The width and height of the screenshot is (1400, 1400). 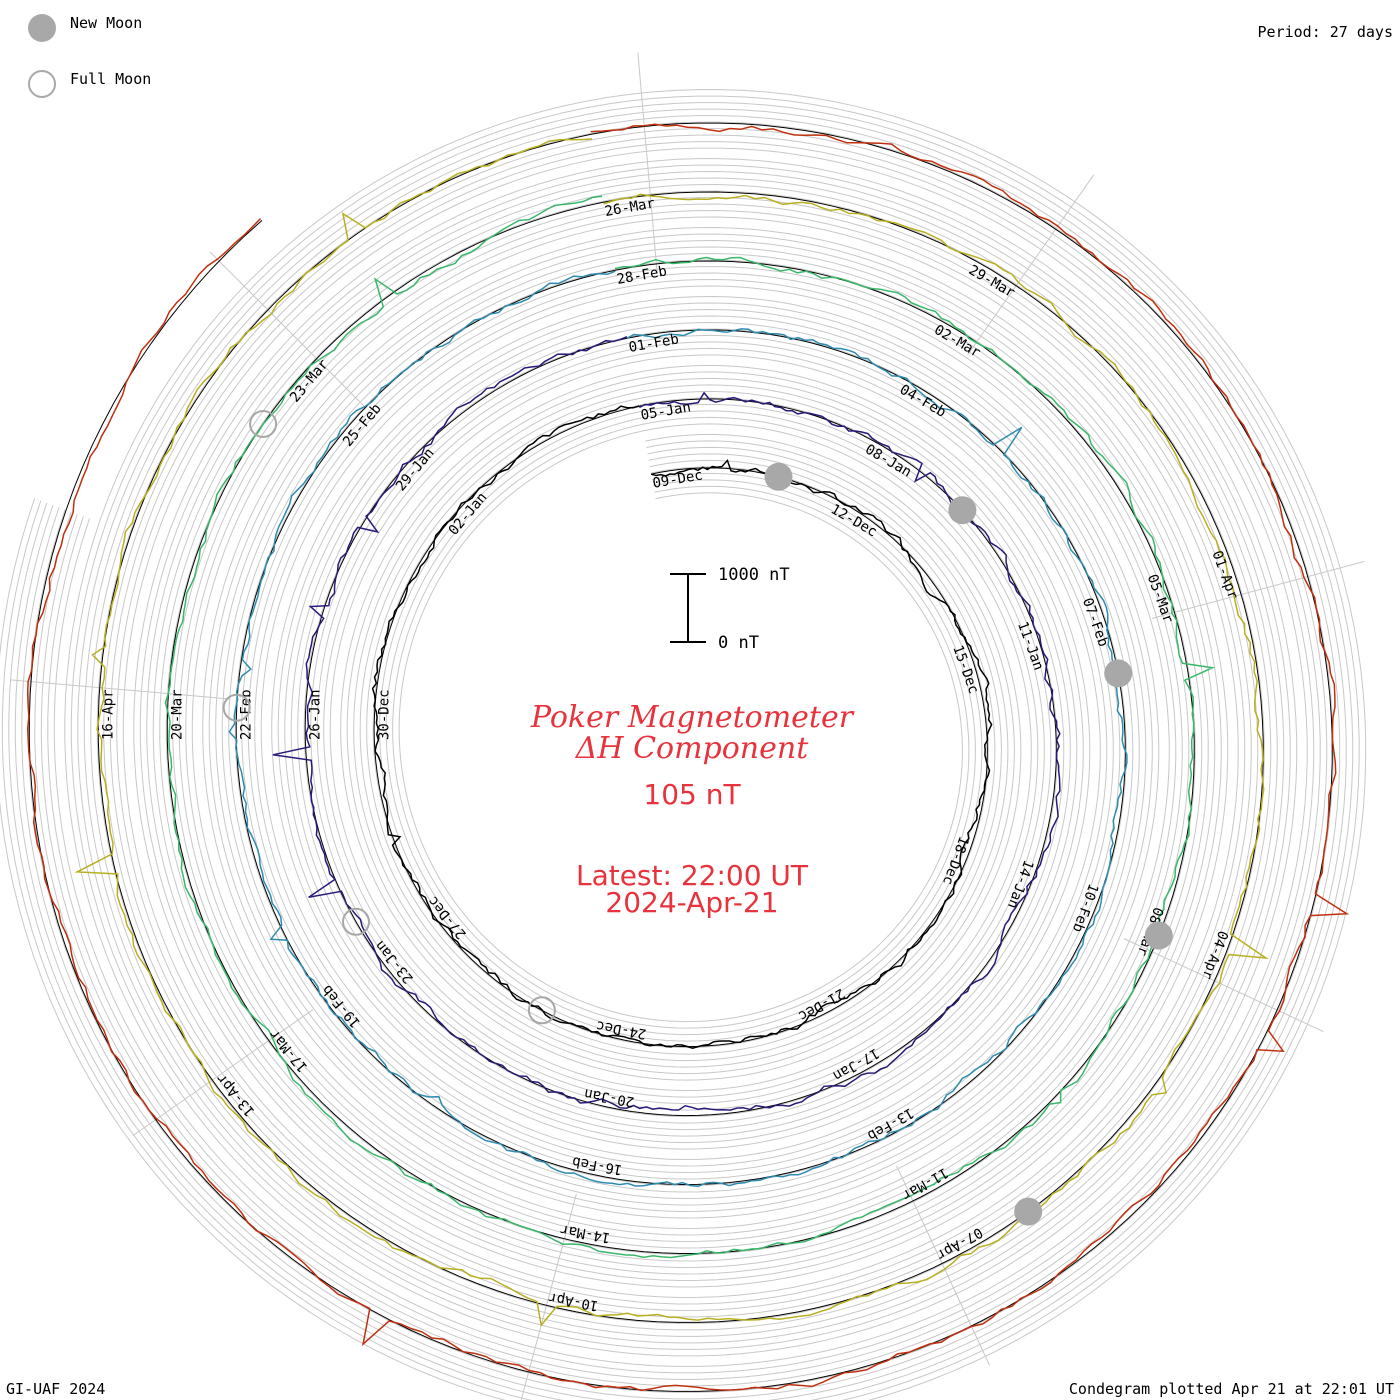 What do you see at coordinates (856, 1064) in the screenshot?
I see `date-label: 17-Jan` at bounding box center [856, 1064].